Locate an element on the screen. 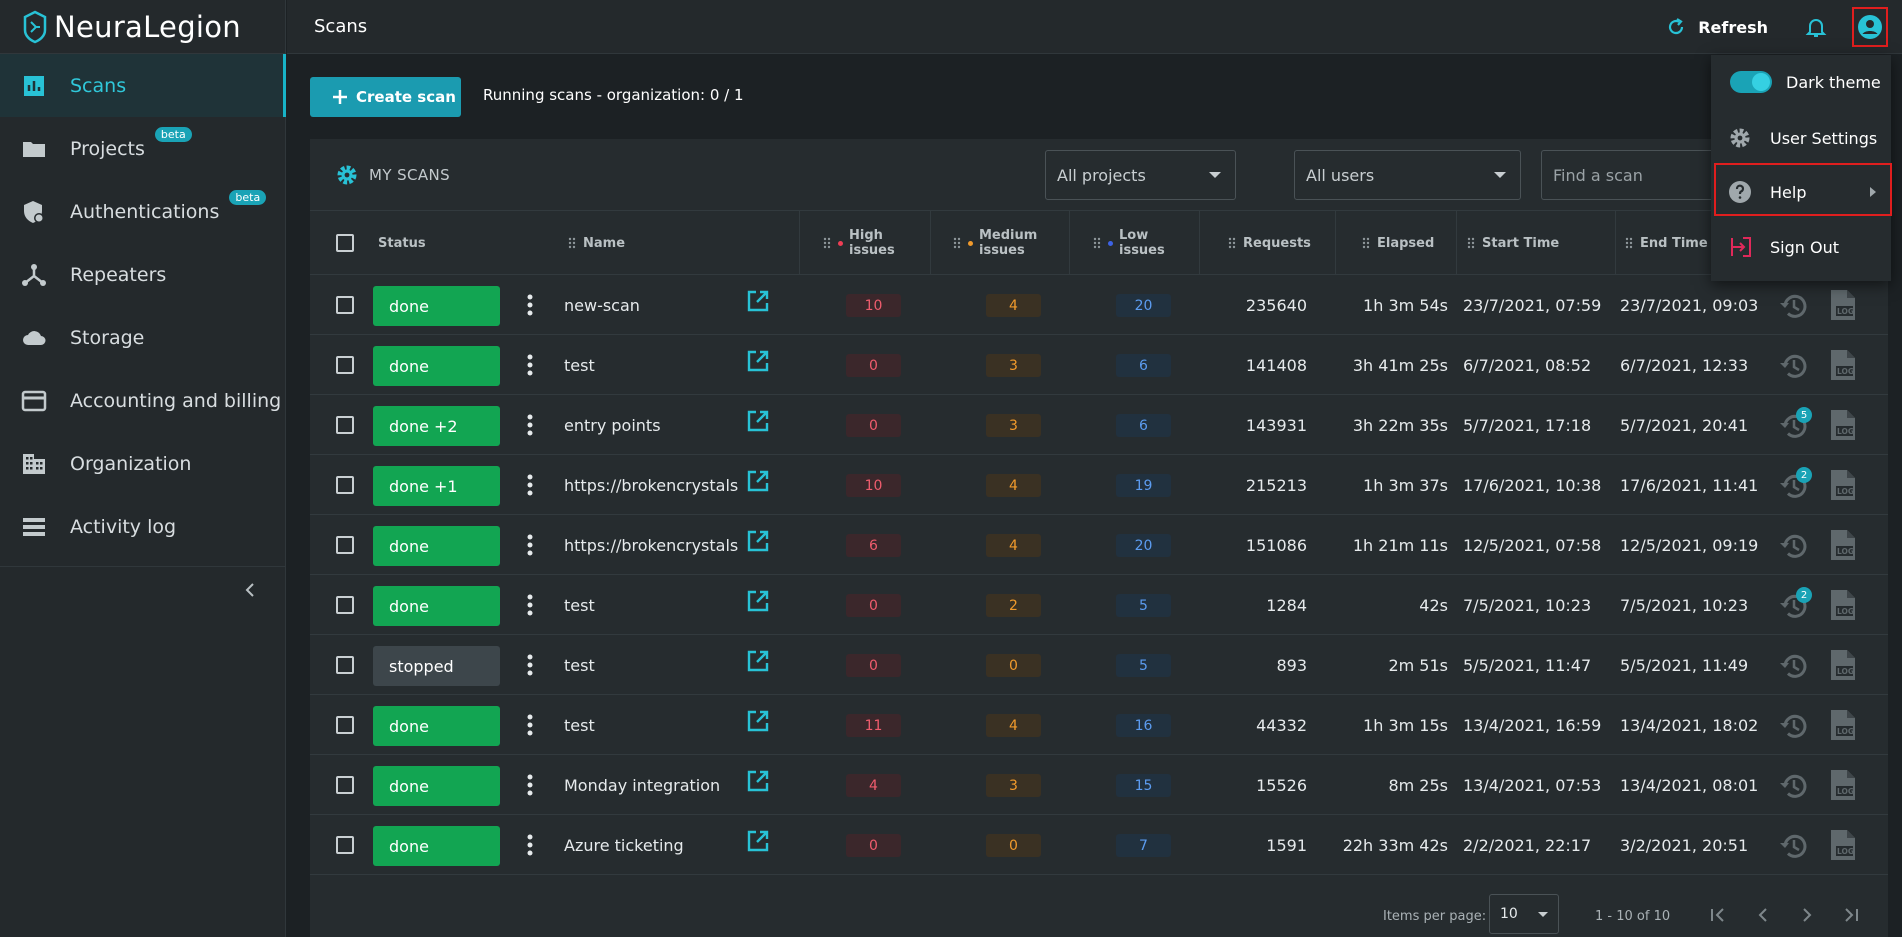 Image resolution: width=1902 pixels, height=937 pixels. col-end-time: End Time is located at coordinates (1666, 243).